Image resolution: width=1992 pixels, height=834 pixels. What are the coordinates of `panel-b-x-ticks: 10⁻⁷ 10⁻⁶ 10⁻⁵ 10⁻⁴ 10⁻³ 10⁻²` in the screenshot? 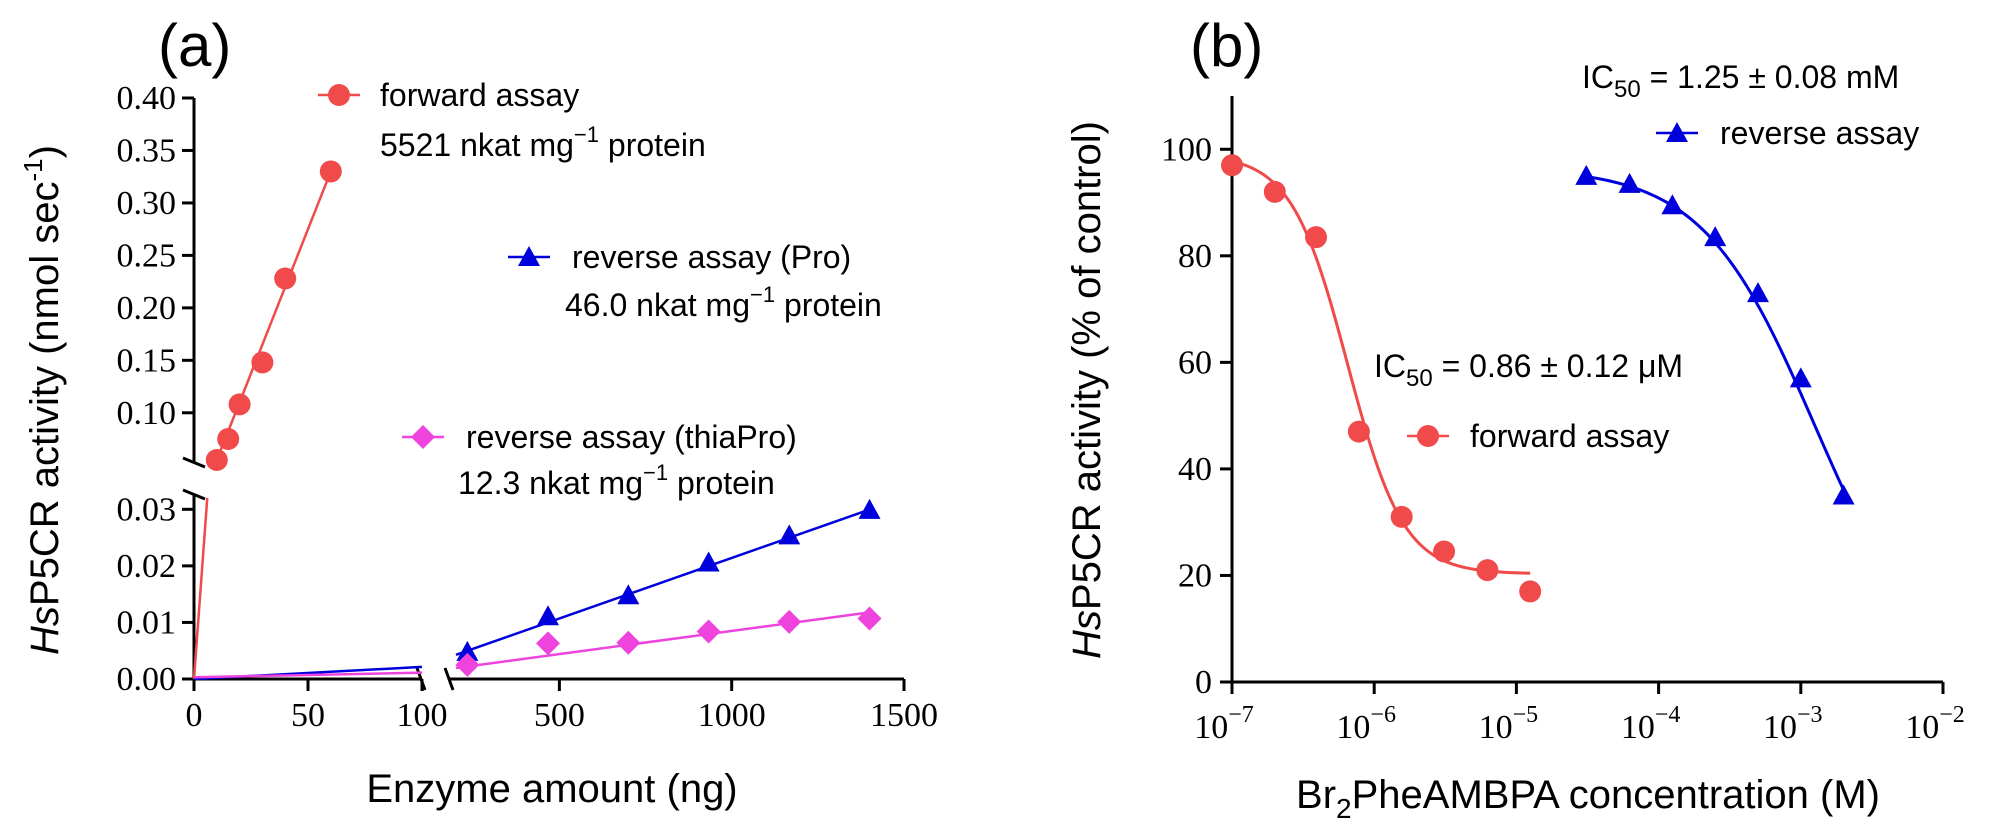 It's located at (1579, 714).